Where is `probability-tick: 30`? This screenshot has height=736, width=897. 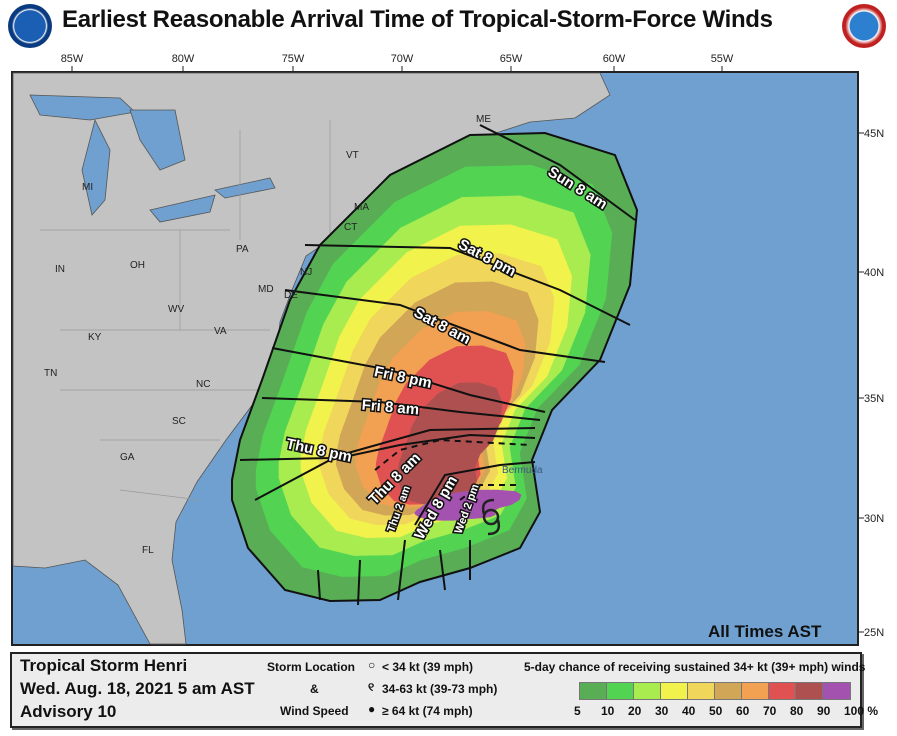
probability-tick: 30 is located at coordinates (662, 711).